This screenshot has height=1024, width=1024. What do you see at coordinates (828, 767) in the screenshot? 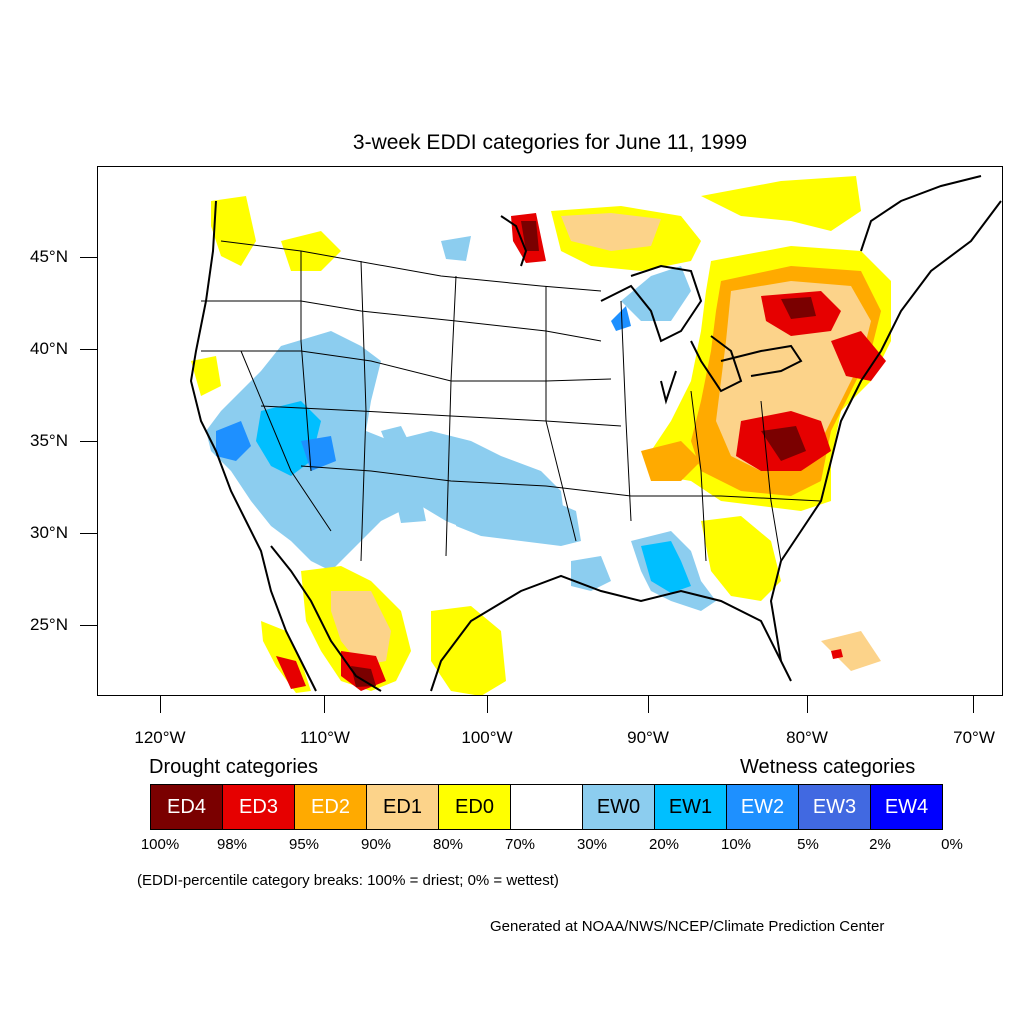
I see `wetness-categories-heading: Wetness categories` at bounding box center [828, 767].